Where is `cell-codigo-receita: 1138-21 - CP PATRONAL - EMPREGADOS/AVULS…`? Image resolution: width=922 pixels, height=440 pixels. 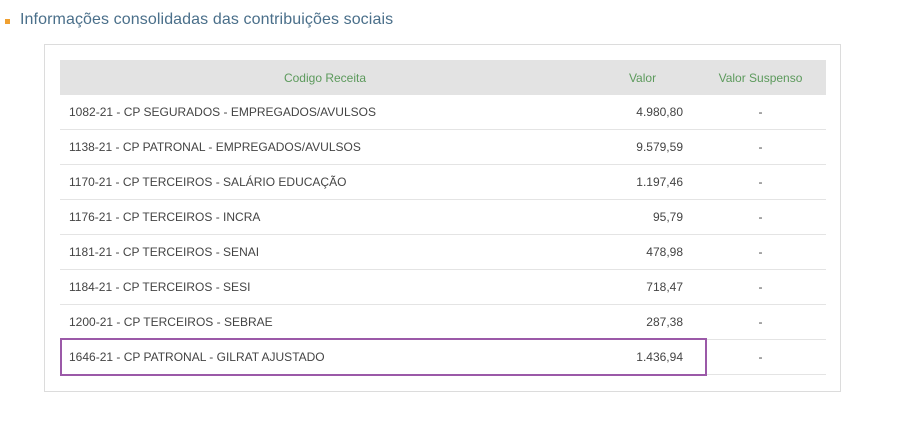
cell-codigo-receita: 1138-21 - CP PATRONAL - EMPREGADOS/AVULS… is located at coordinates (325, 147).